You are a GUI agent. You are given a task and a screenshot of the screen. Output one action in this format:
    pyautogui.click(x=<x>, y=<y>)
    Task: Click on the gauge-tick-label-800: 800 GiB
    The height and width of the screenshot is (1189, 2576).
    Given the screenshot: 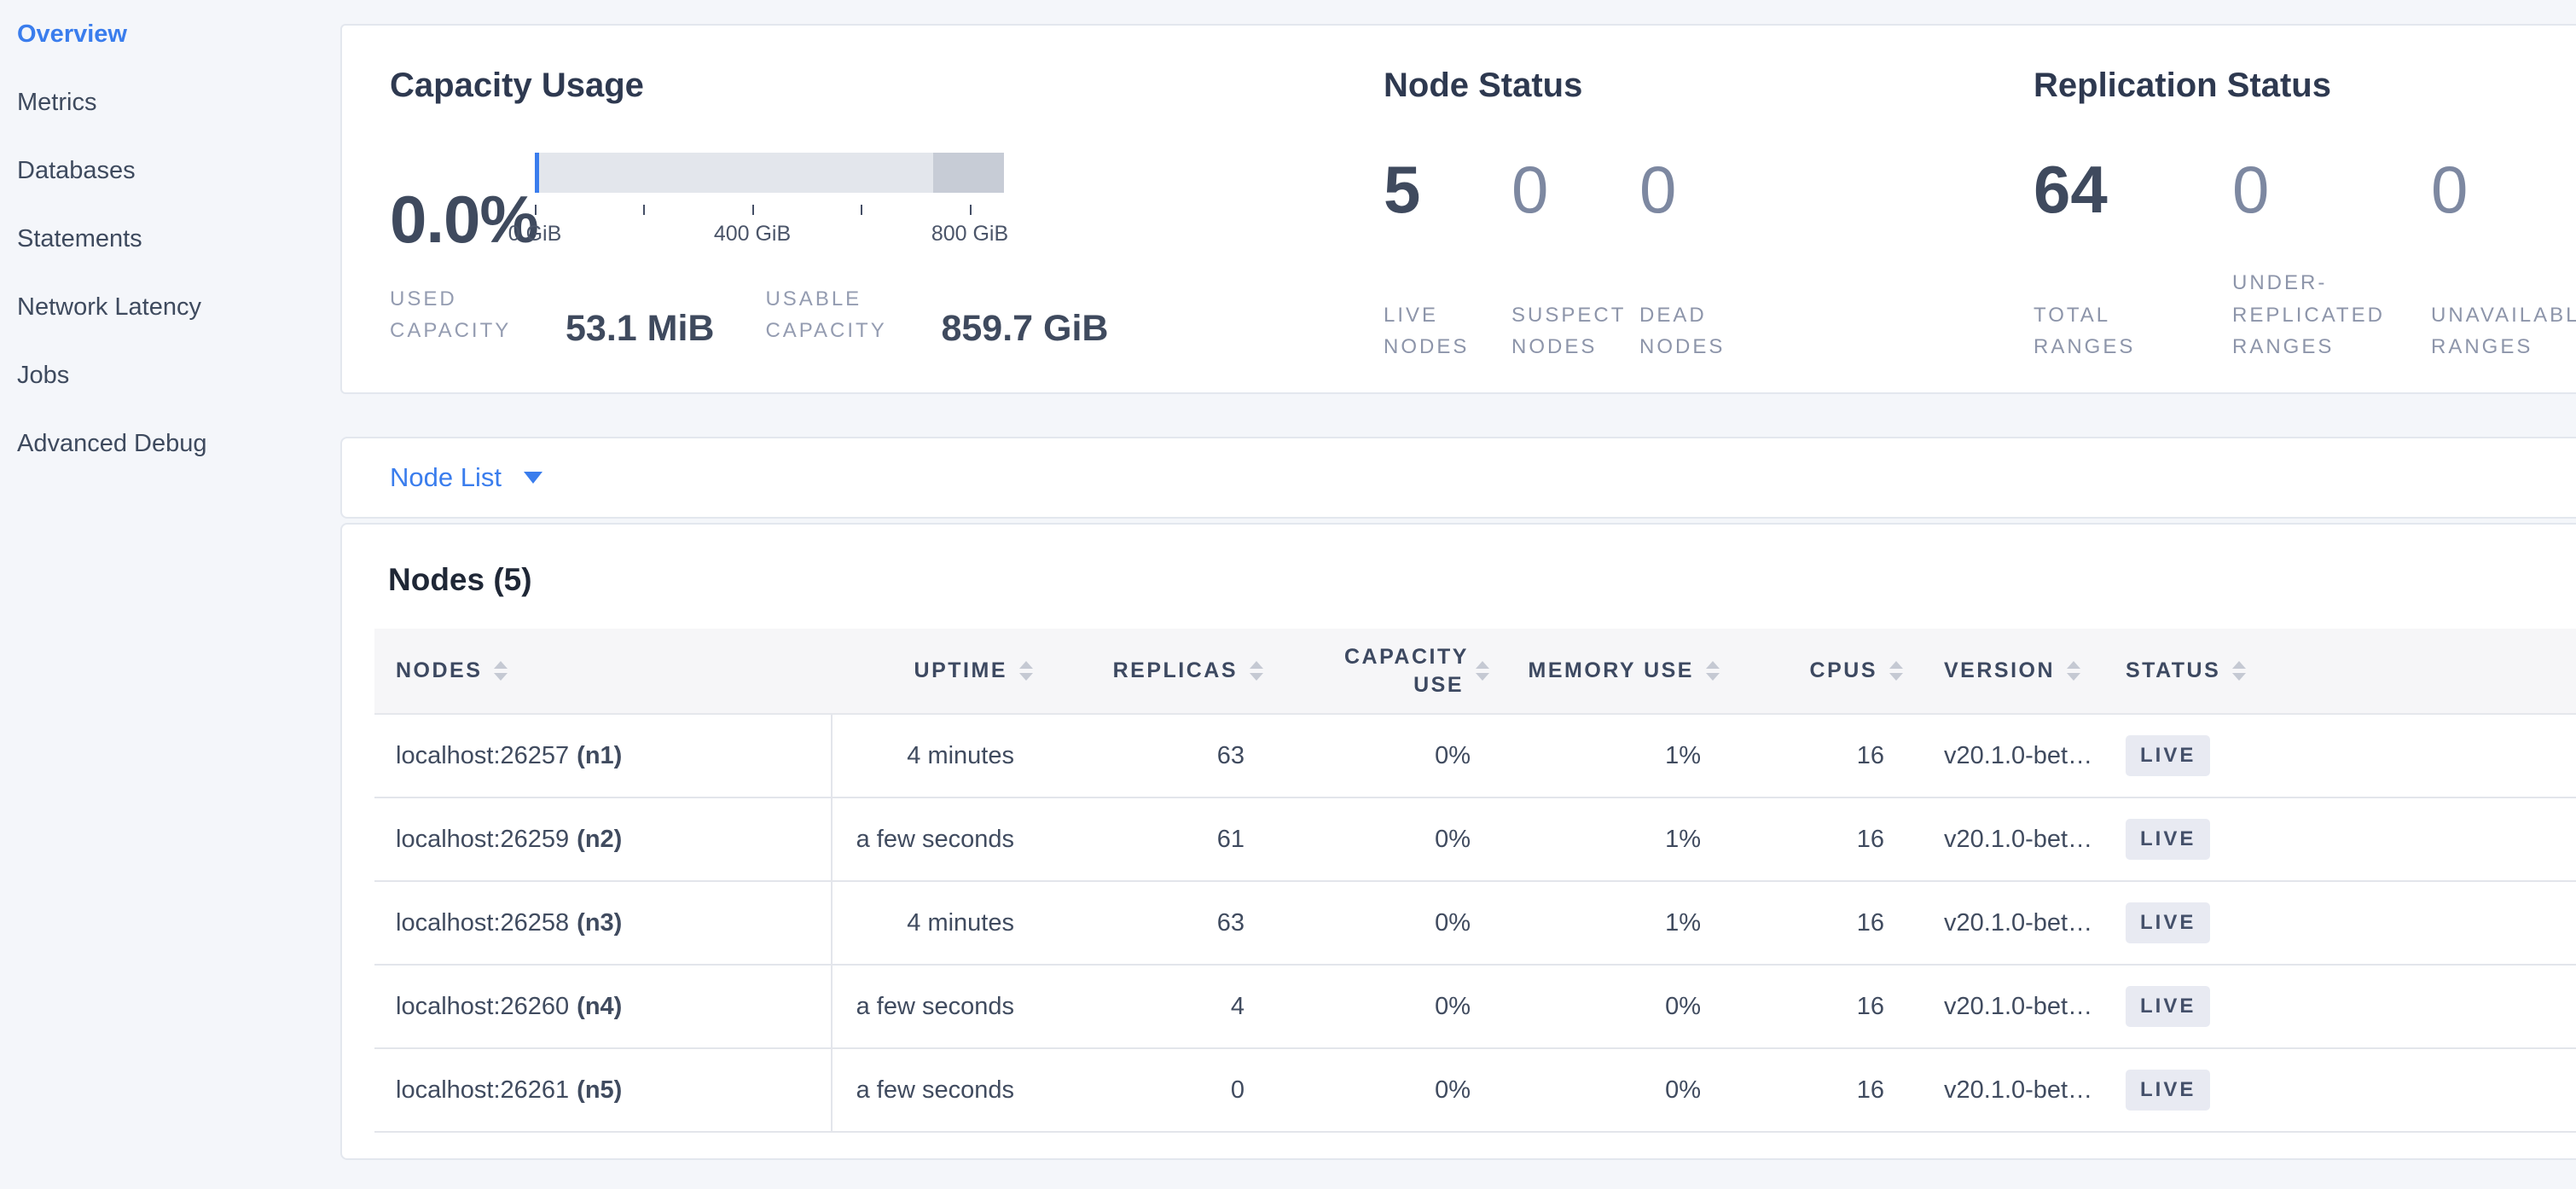 What is the action you would take?
    pyautogui.click(x=970, y=234)
    